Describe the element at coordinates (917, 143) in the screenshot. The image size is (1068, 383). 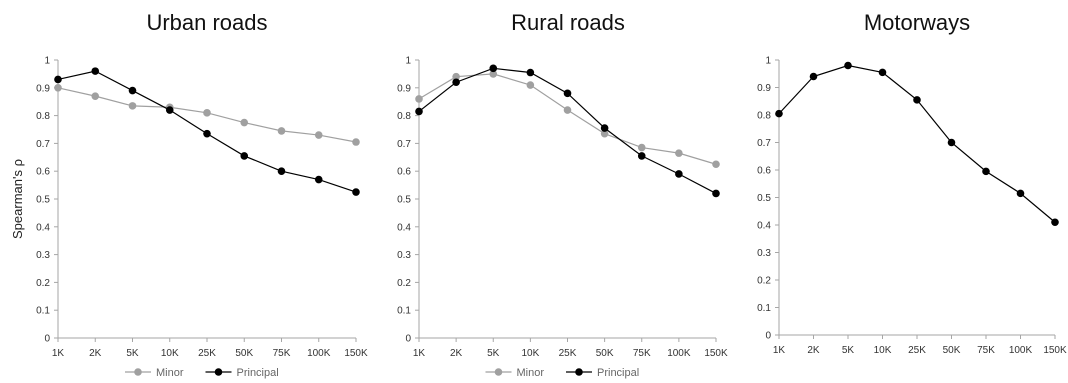
I see `series-line-main` at that location.